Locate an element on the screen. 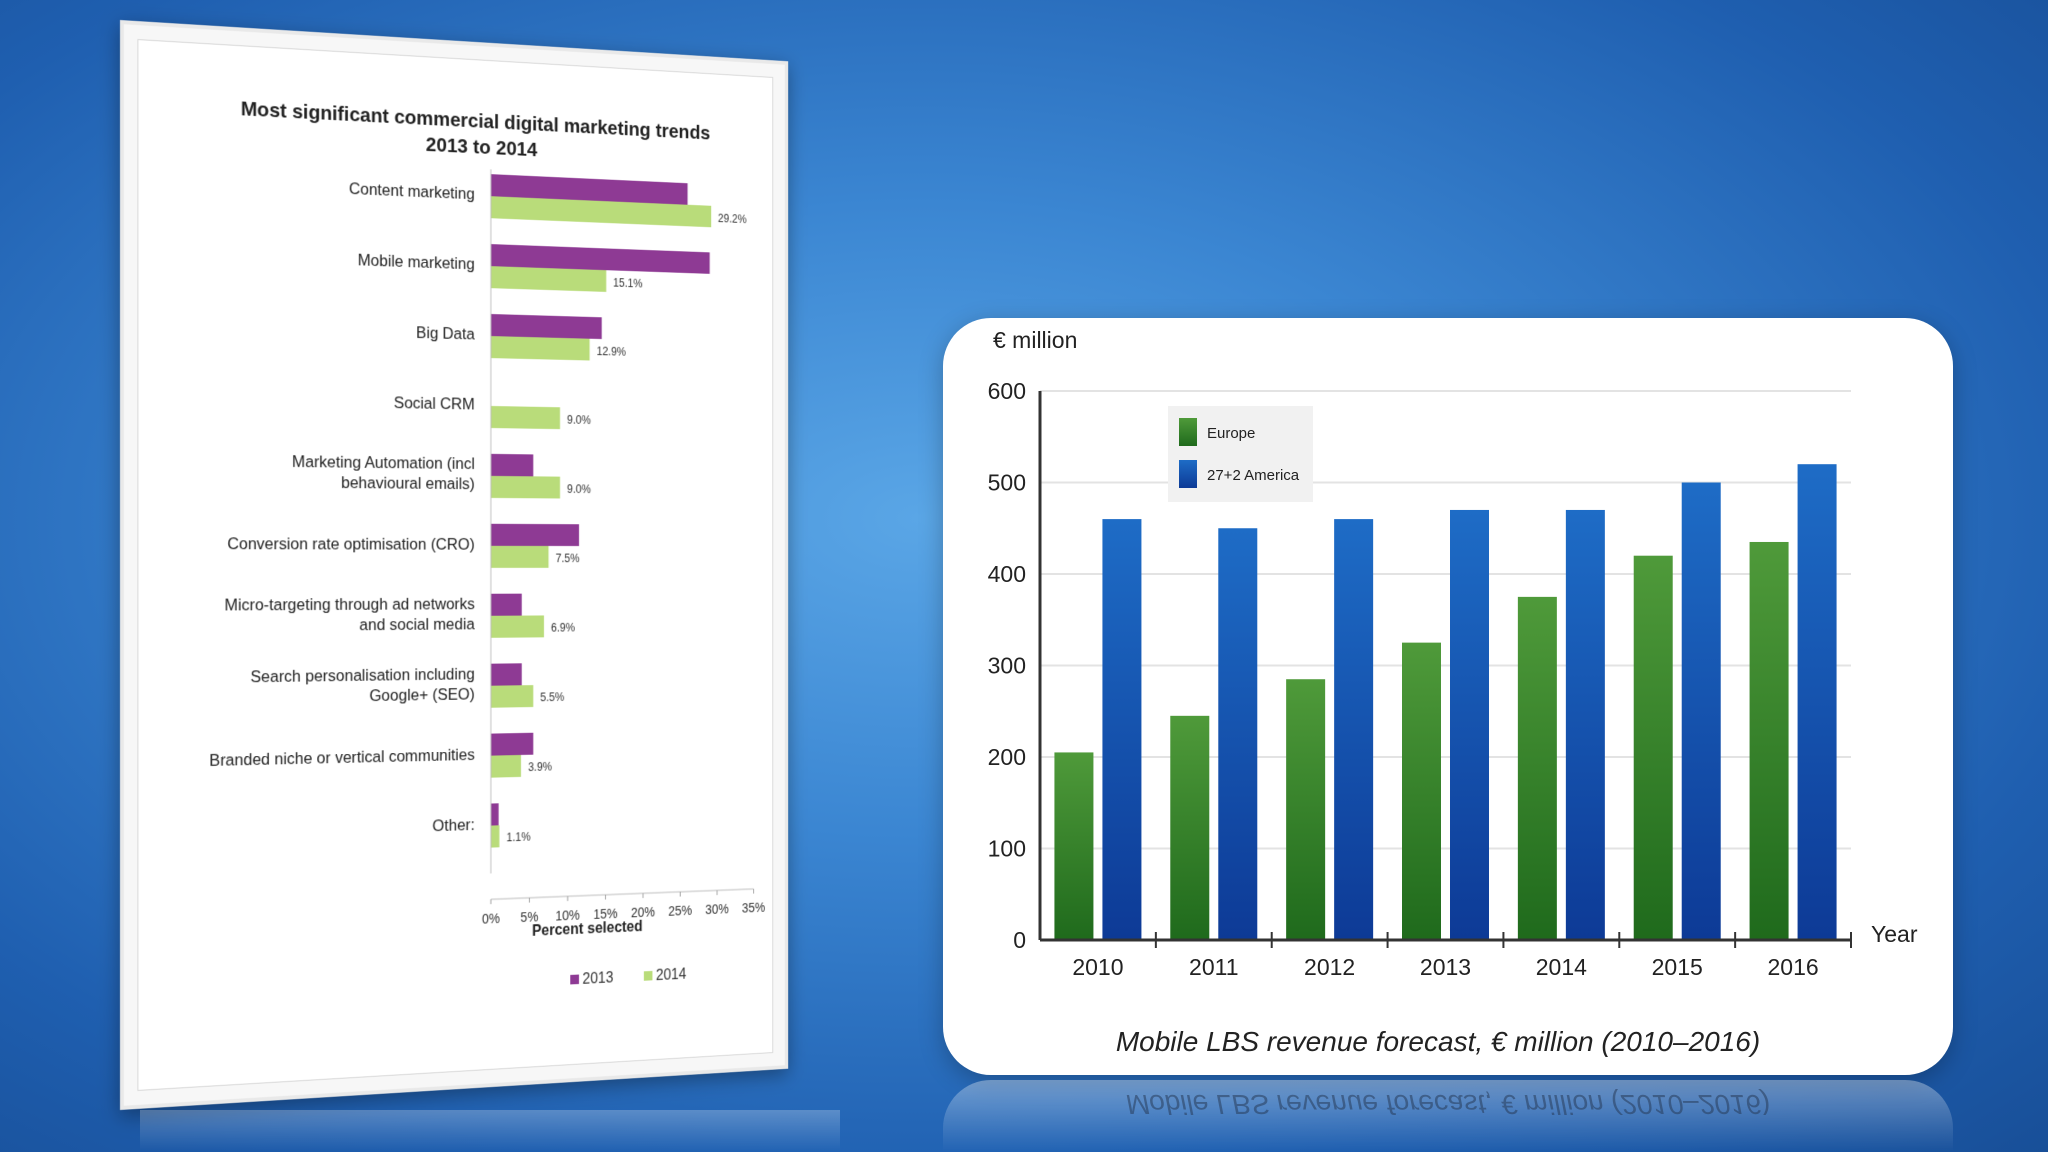  left-chart-subtitle: 2013 to 2014 is located at coordinates (482, 147).